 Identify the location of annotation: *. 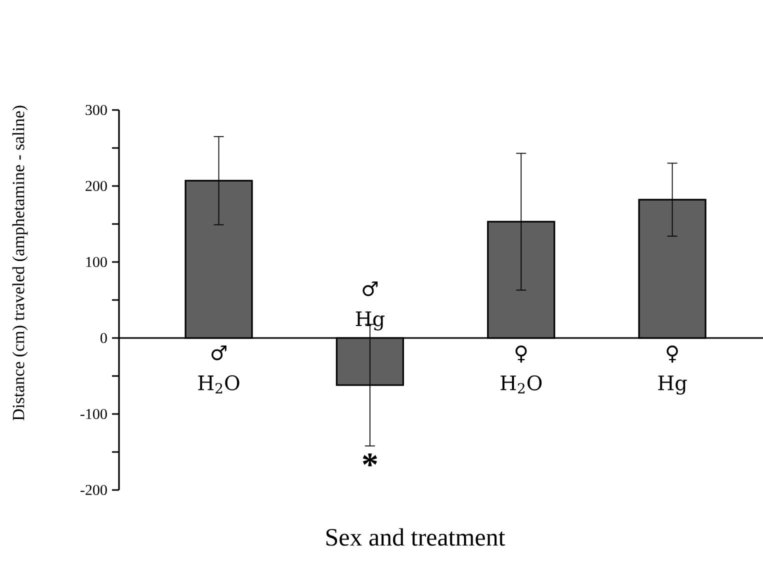
(370, 459).